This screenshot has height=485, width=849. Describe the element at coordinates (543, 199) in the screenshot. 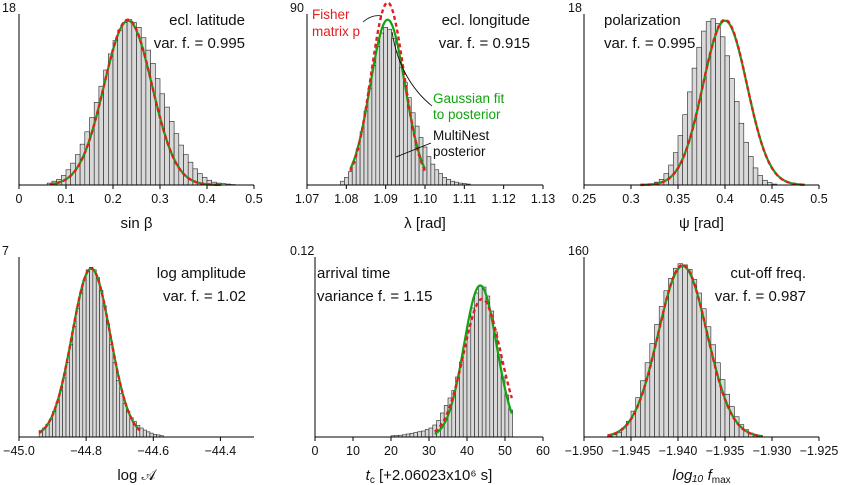

I see `x-tick-label: 1.13` at that location.